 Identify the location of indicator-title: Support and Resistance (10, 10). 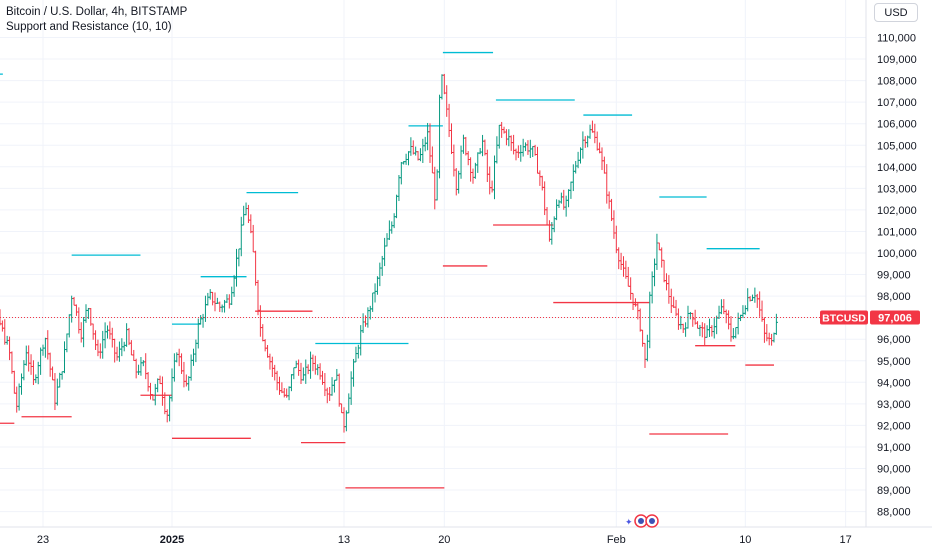
(89, 27).